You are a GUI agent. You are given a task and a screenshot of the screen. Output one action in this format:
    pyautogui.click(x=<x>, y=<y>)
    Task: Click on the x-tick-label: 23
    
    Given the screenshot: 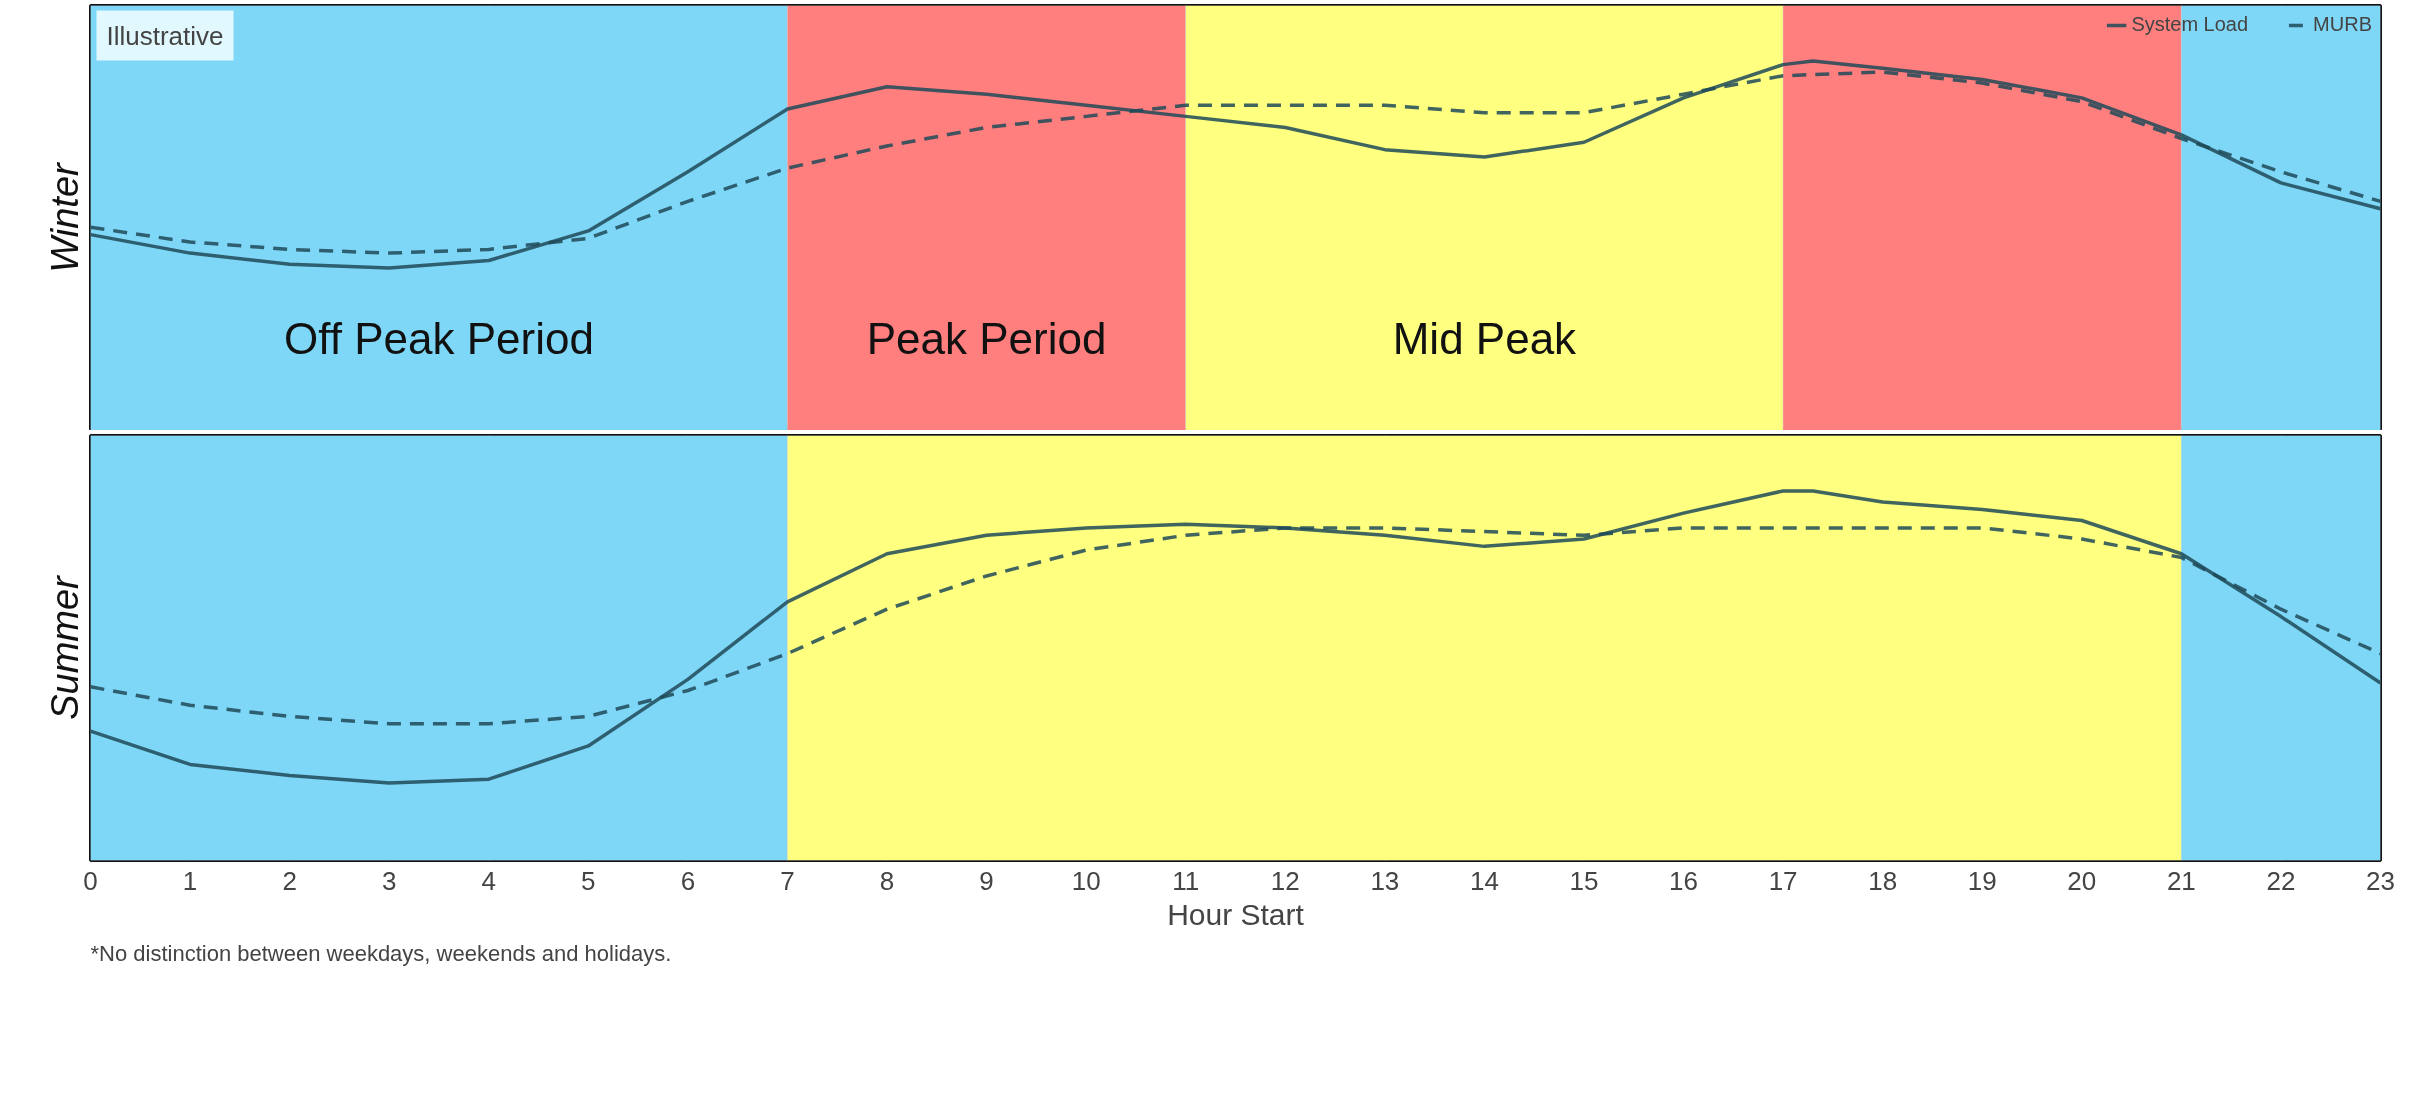 What is the action you would take?
    pyautogui.click(x=2380, y=880)
    